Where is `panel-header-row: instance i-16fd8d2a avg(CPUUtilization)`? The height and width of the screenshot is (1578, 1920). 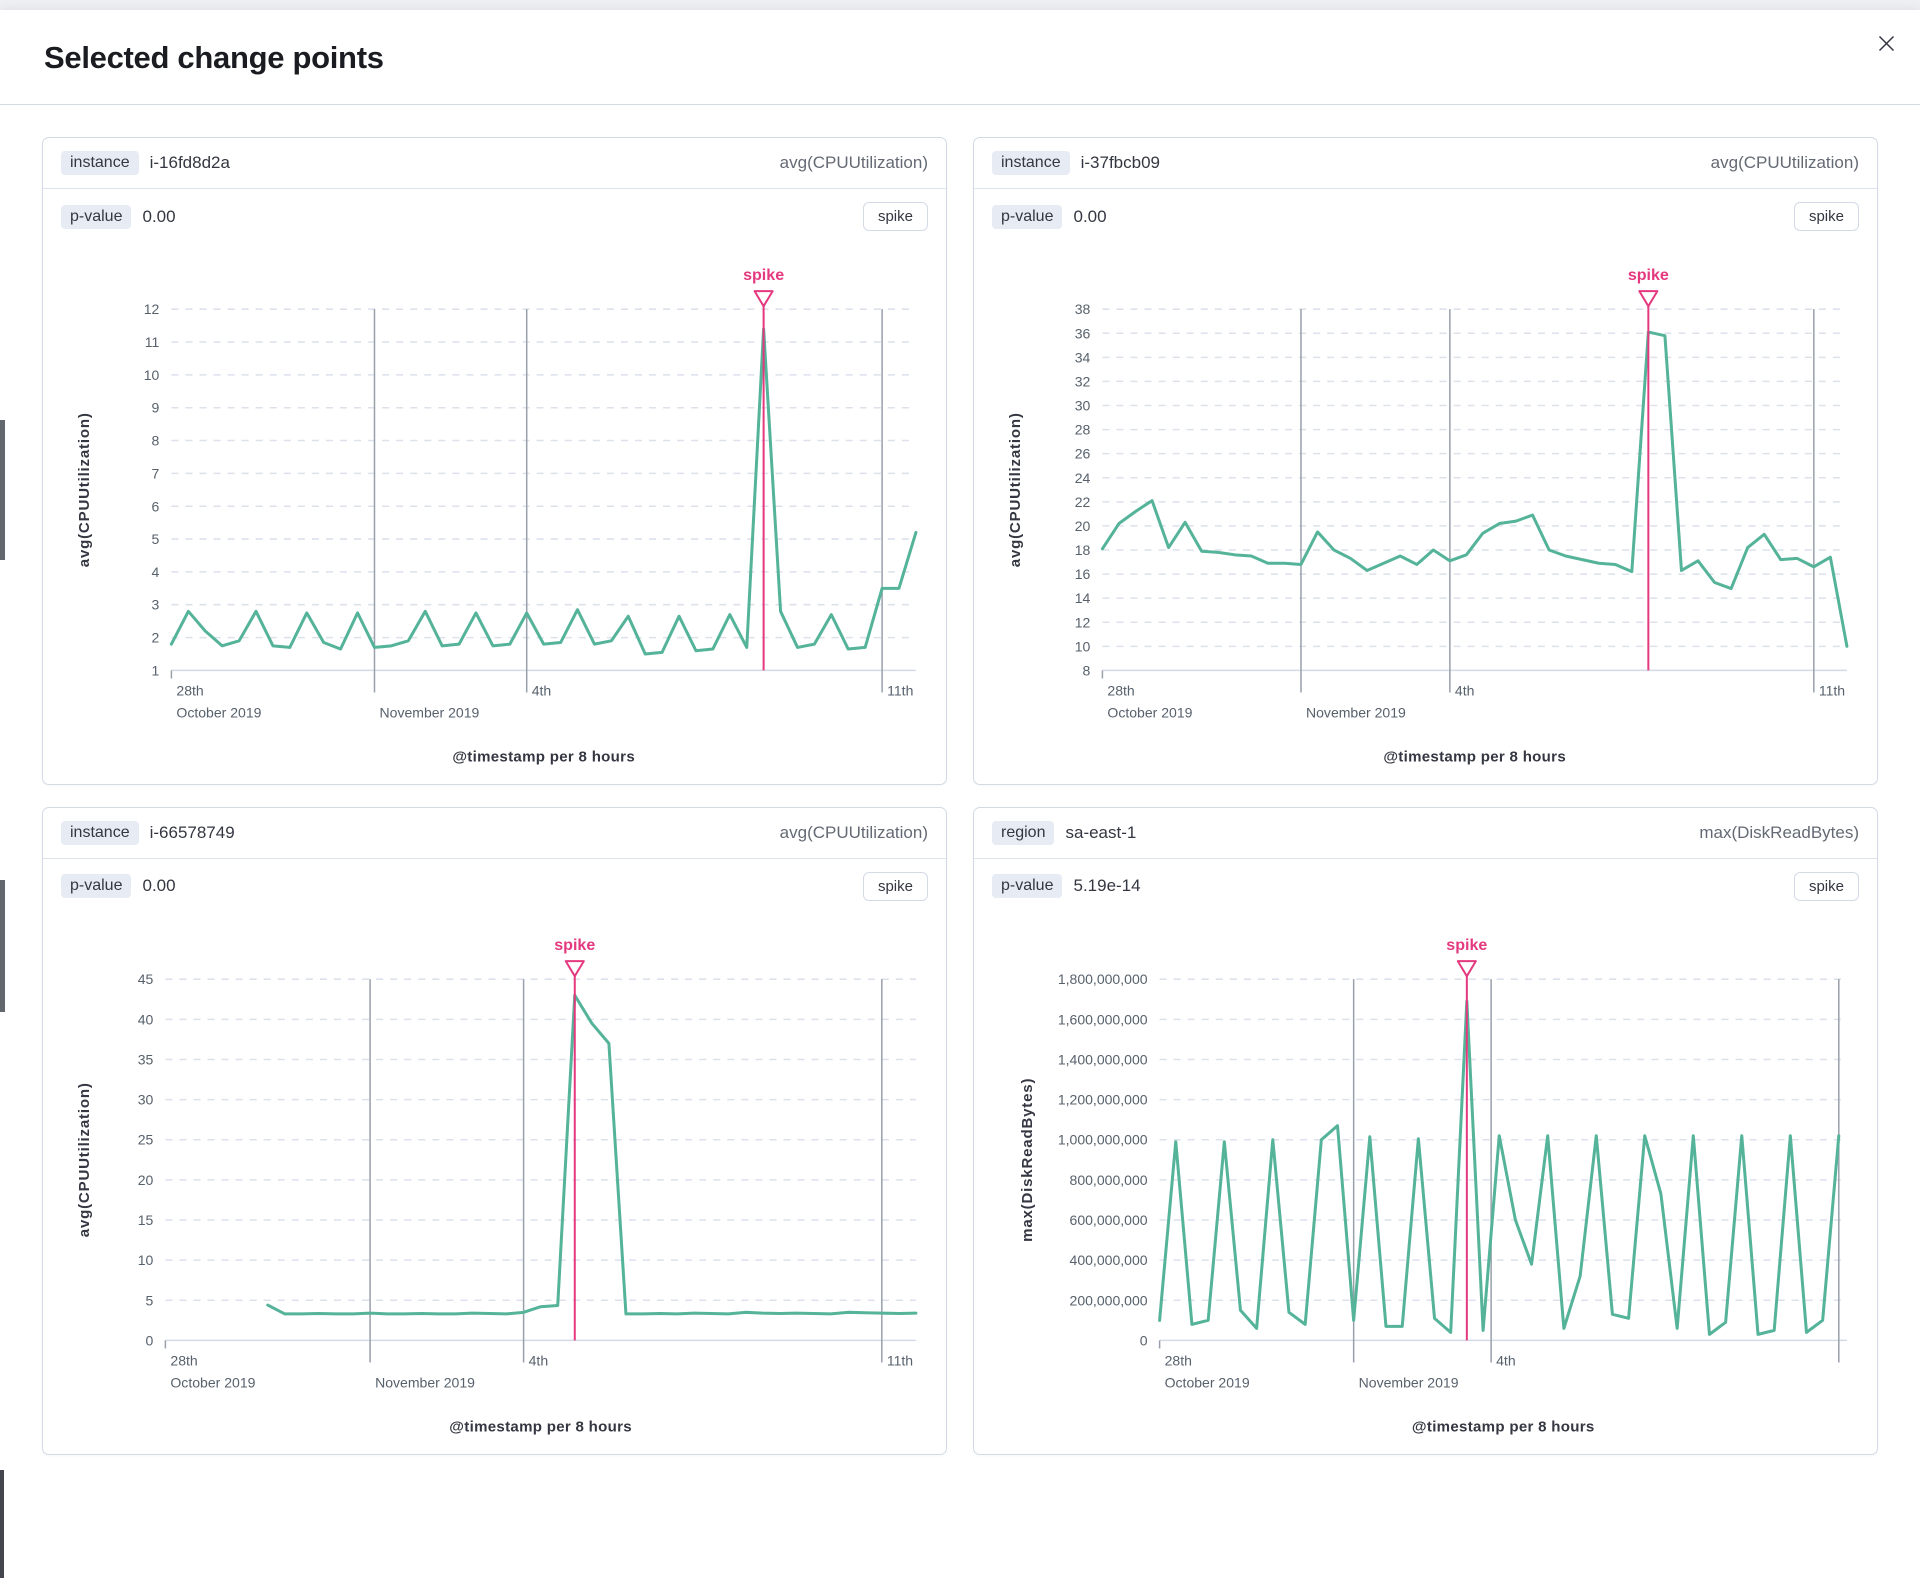
panel-header-row: instance i-16fd8d2a avg(CPUUtilization) is located at coordinates (494, 163).